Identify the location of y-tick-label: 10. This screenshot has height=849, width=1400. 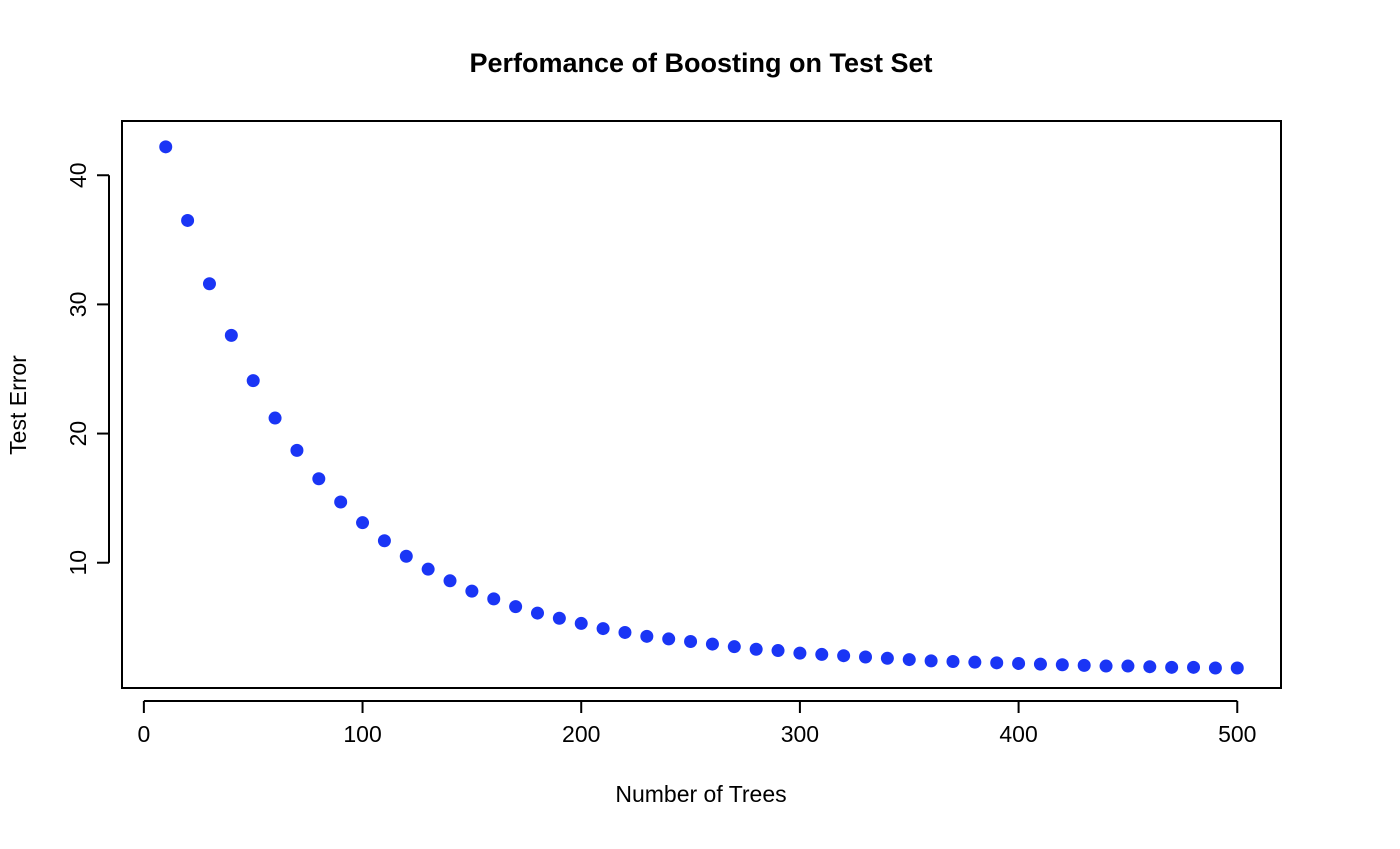
(78, 563).